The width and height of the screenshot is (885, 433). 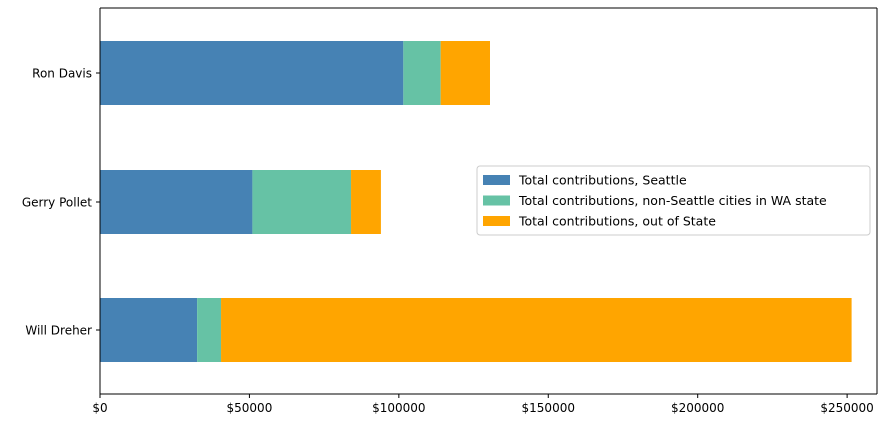 I want to click on y-tick-label: Ron Davis, so click(x=62, y=74).